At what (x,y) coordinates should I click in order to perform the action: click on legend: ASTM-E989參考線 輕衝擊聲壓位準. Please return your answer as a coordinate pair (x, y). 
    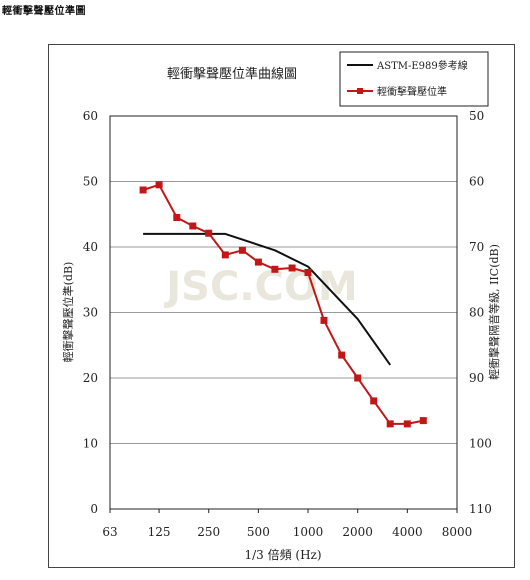
    Looking at the image, I should click on (414, 79).